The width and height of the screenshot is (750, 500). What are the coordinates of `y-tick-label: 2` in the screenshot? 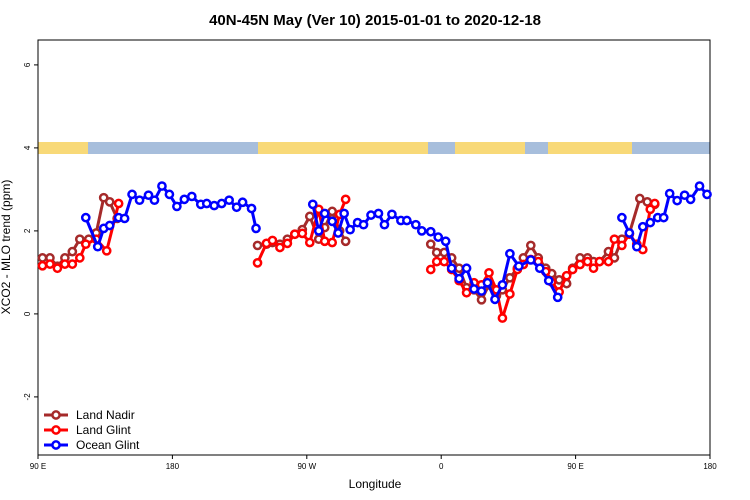 It's located at (27, 230).